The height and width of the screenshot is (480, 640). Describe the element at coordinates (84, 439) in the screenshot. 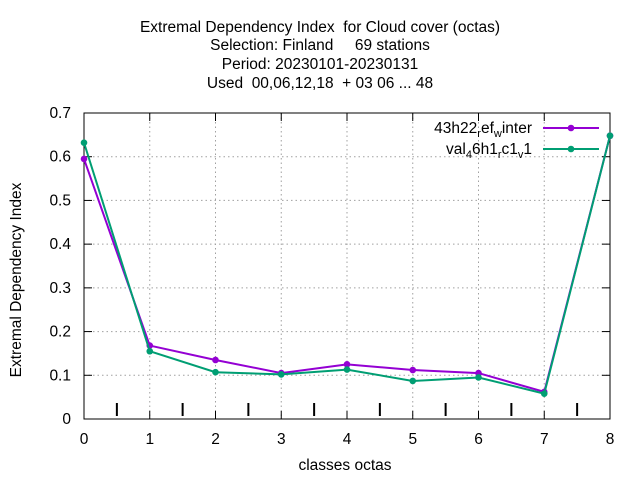

I see `x-tick-label: 0` at that location.